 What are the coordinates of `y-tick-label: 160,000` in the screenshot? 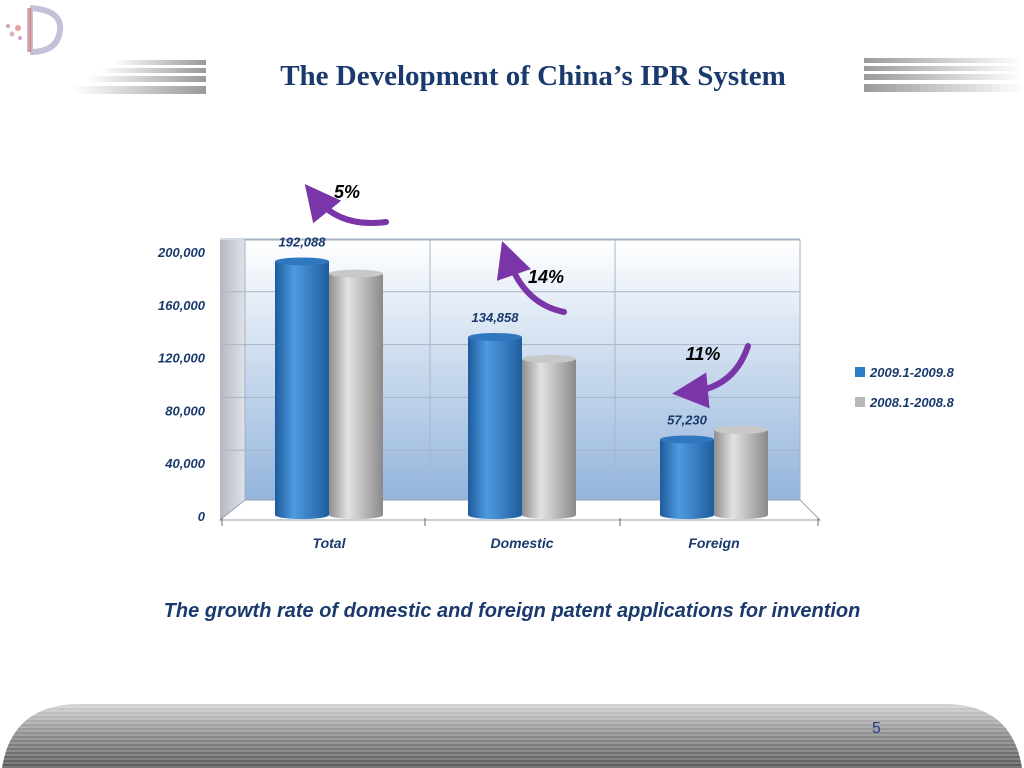 It's located at (182, 305).